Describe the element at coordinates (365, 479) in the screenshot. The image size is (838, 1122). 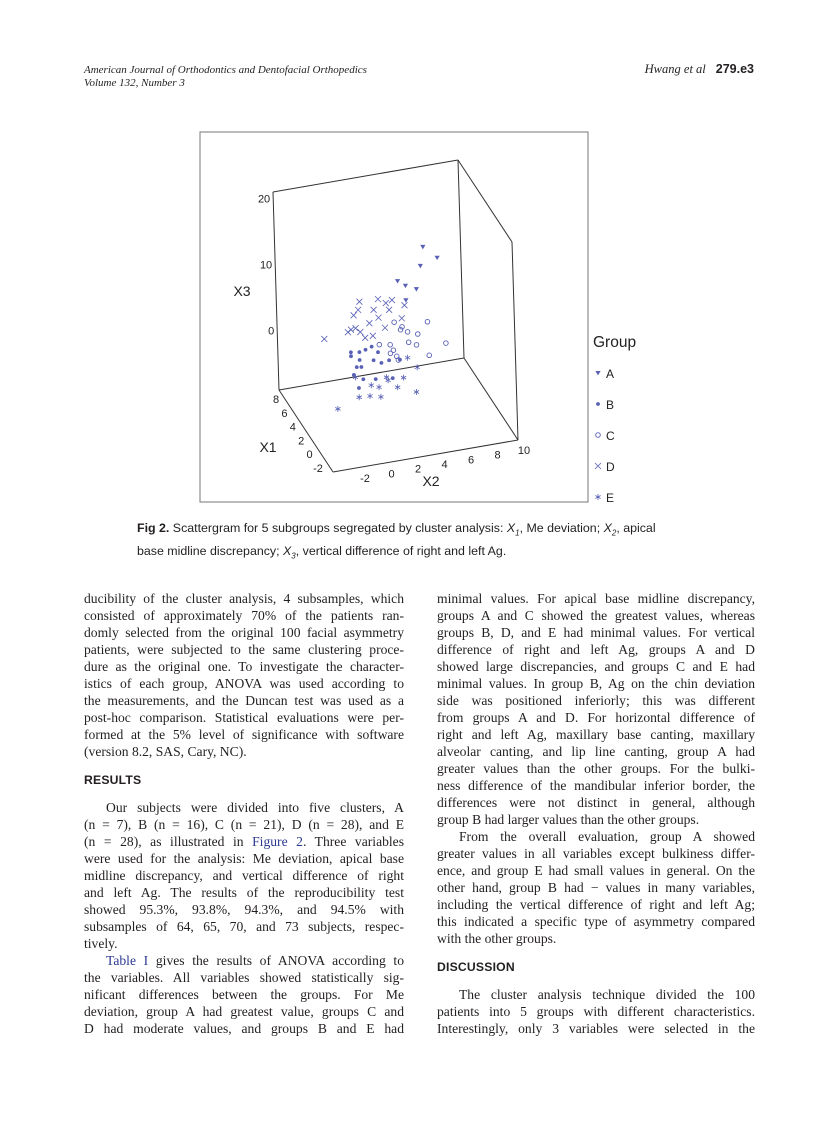
I see `x2-tick-label: -2` at that location.